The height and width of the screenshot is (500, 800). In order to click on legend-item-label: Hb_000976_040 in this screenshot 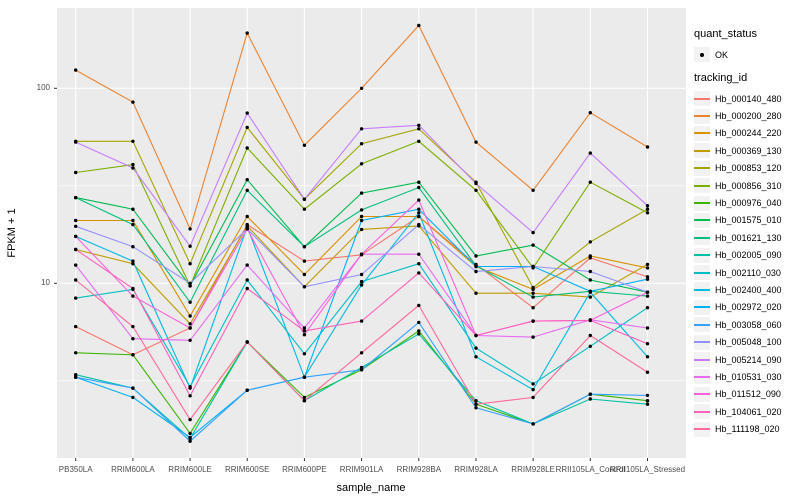, I will do `click(748, 203)`.